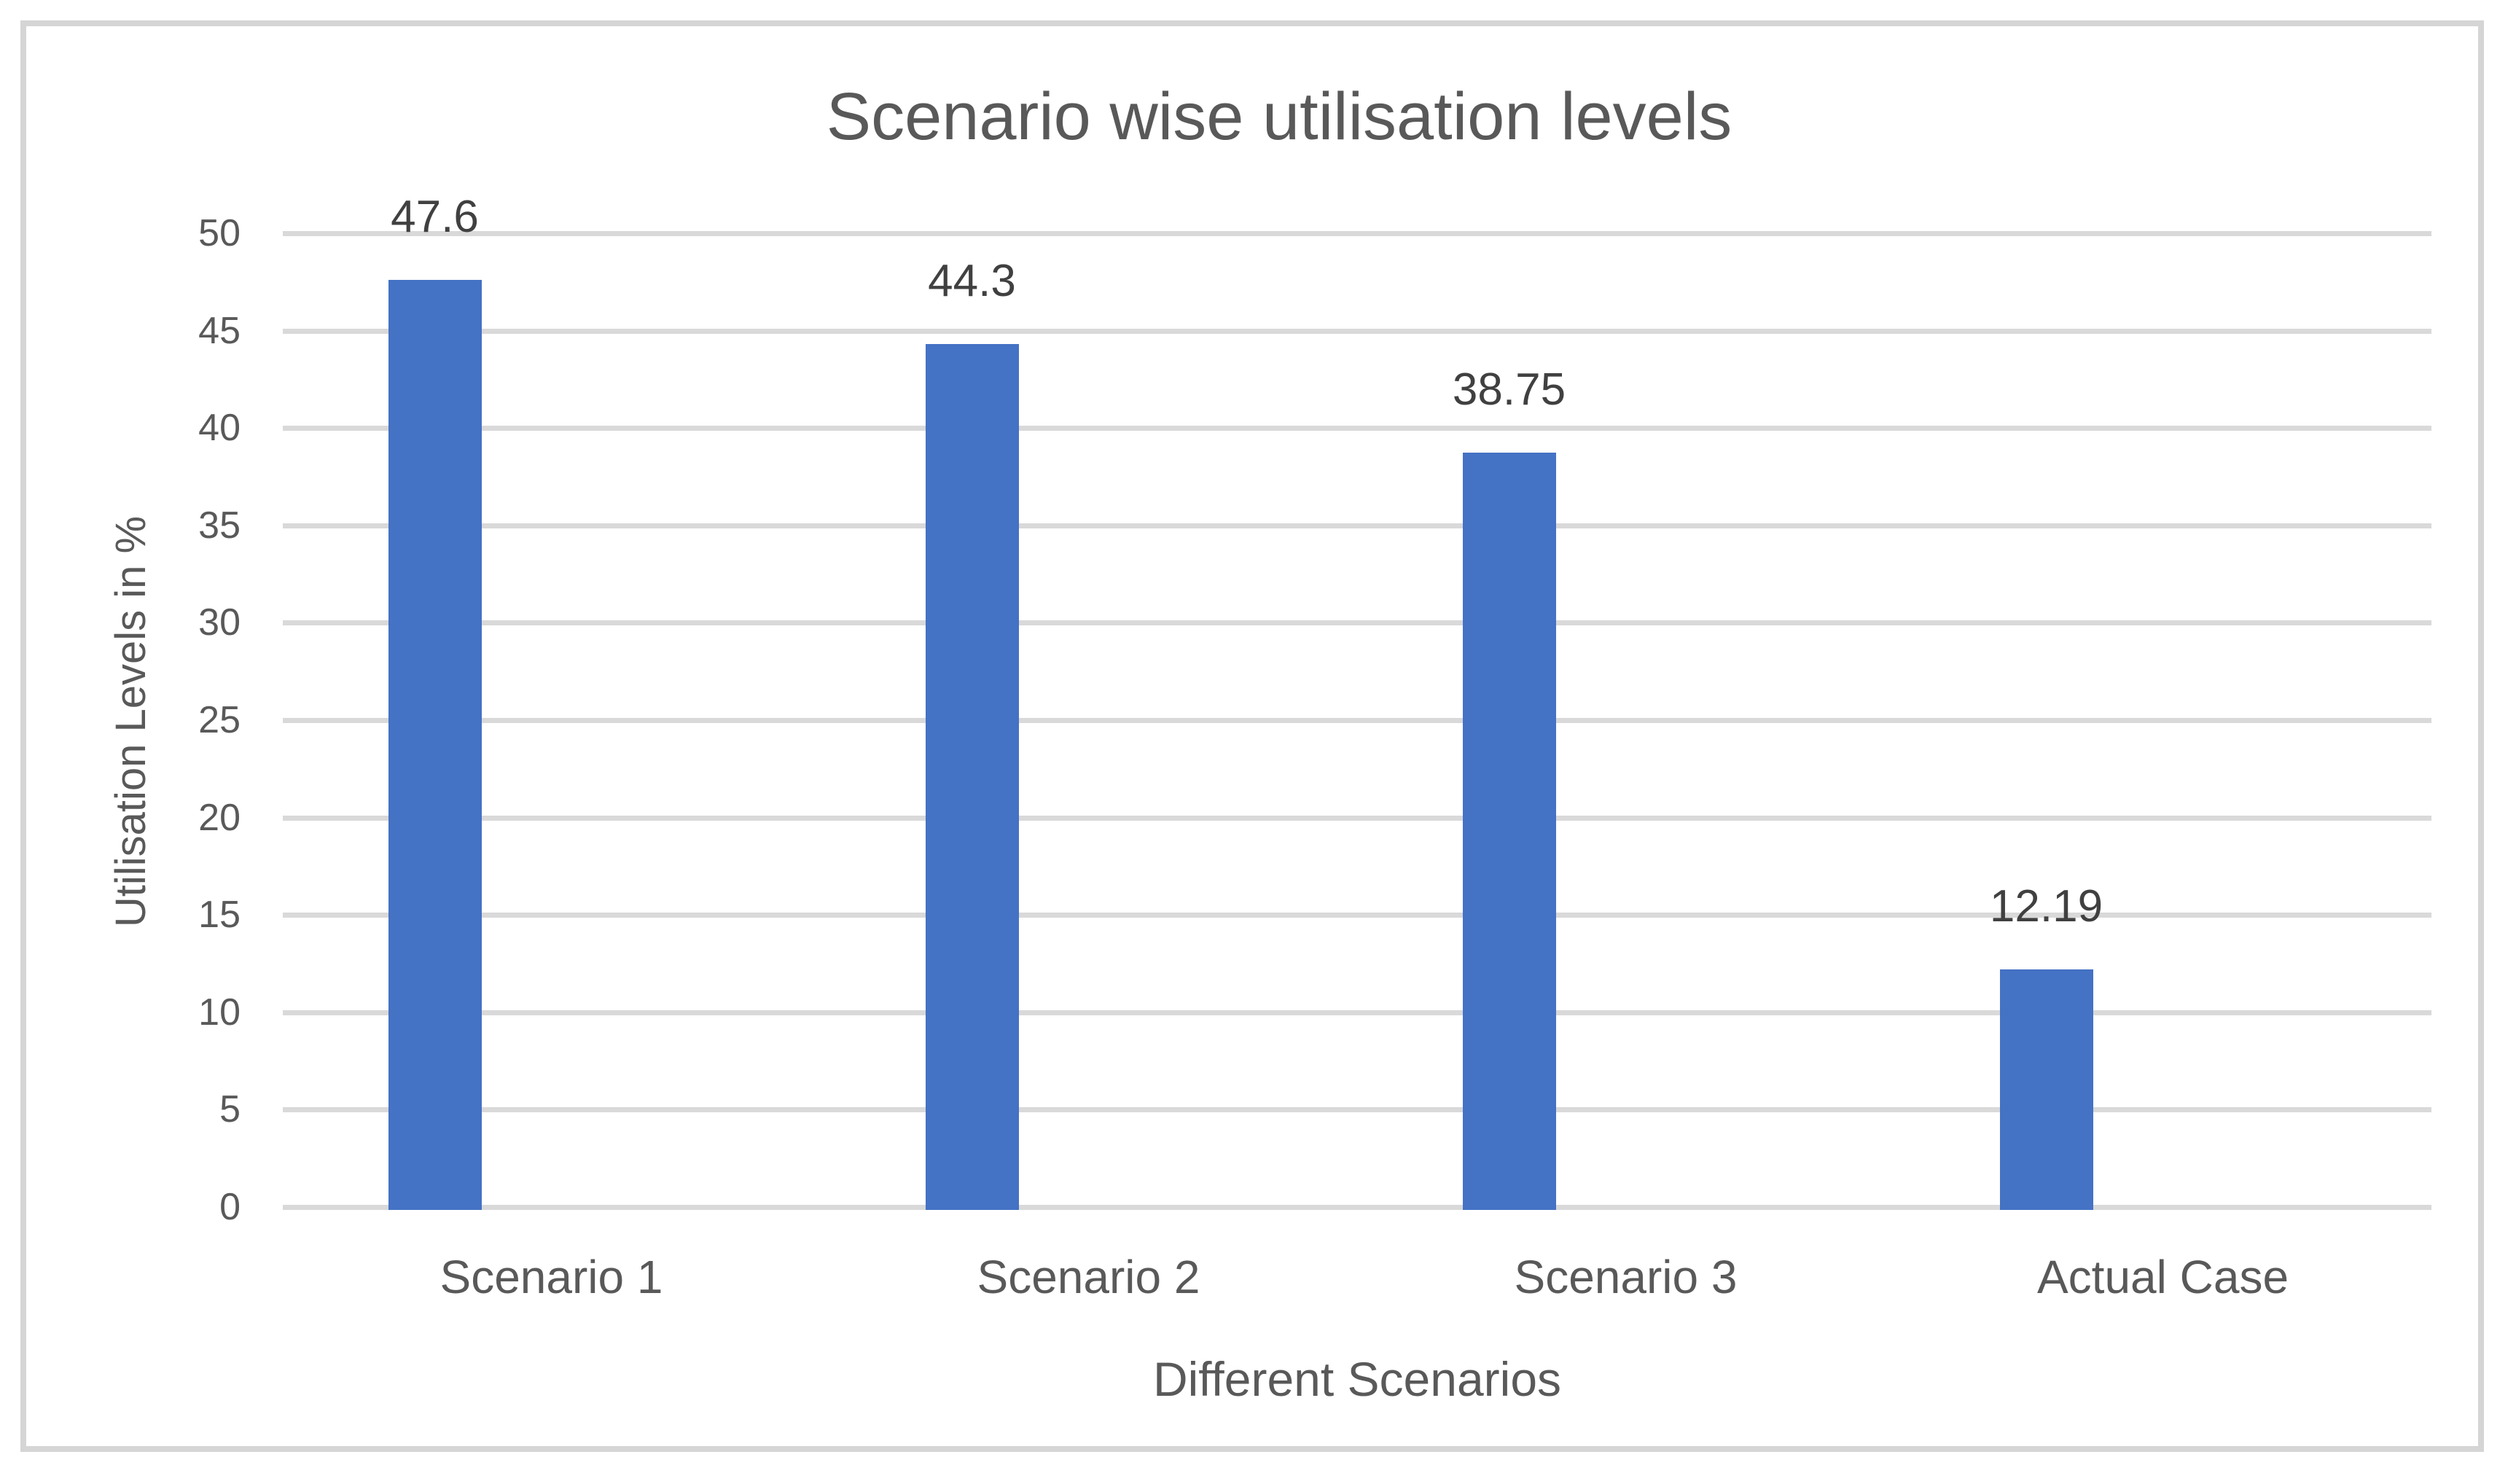  What do you see at coordinates (2046, 906) in the screenshot?
I see `data-label-actual-case: 12.19` at bounding box center [2046, 906].